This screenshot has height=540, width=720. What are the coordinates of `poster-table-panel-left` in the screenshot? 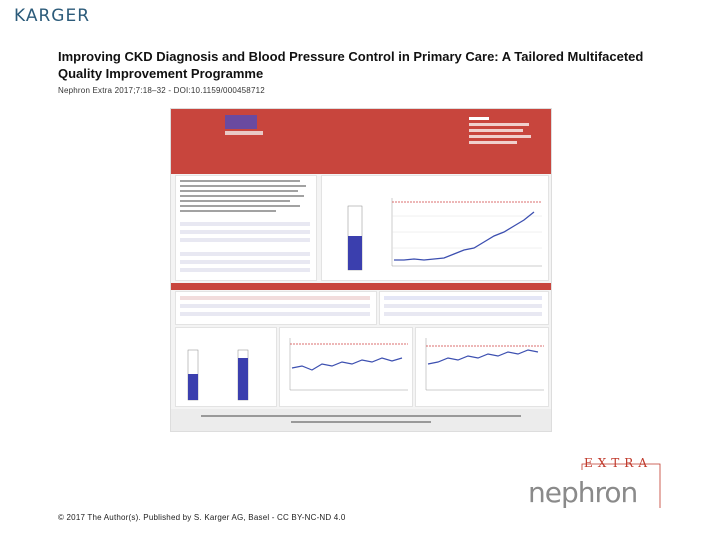 It's located at (276, 308).